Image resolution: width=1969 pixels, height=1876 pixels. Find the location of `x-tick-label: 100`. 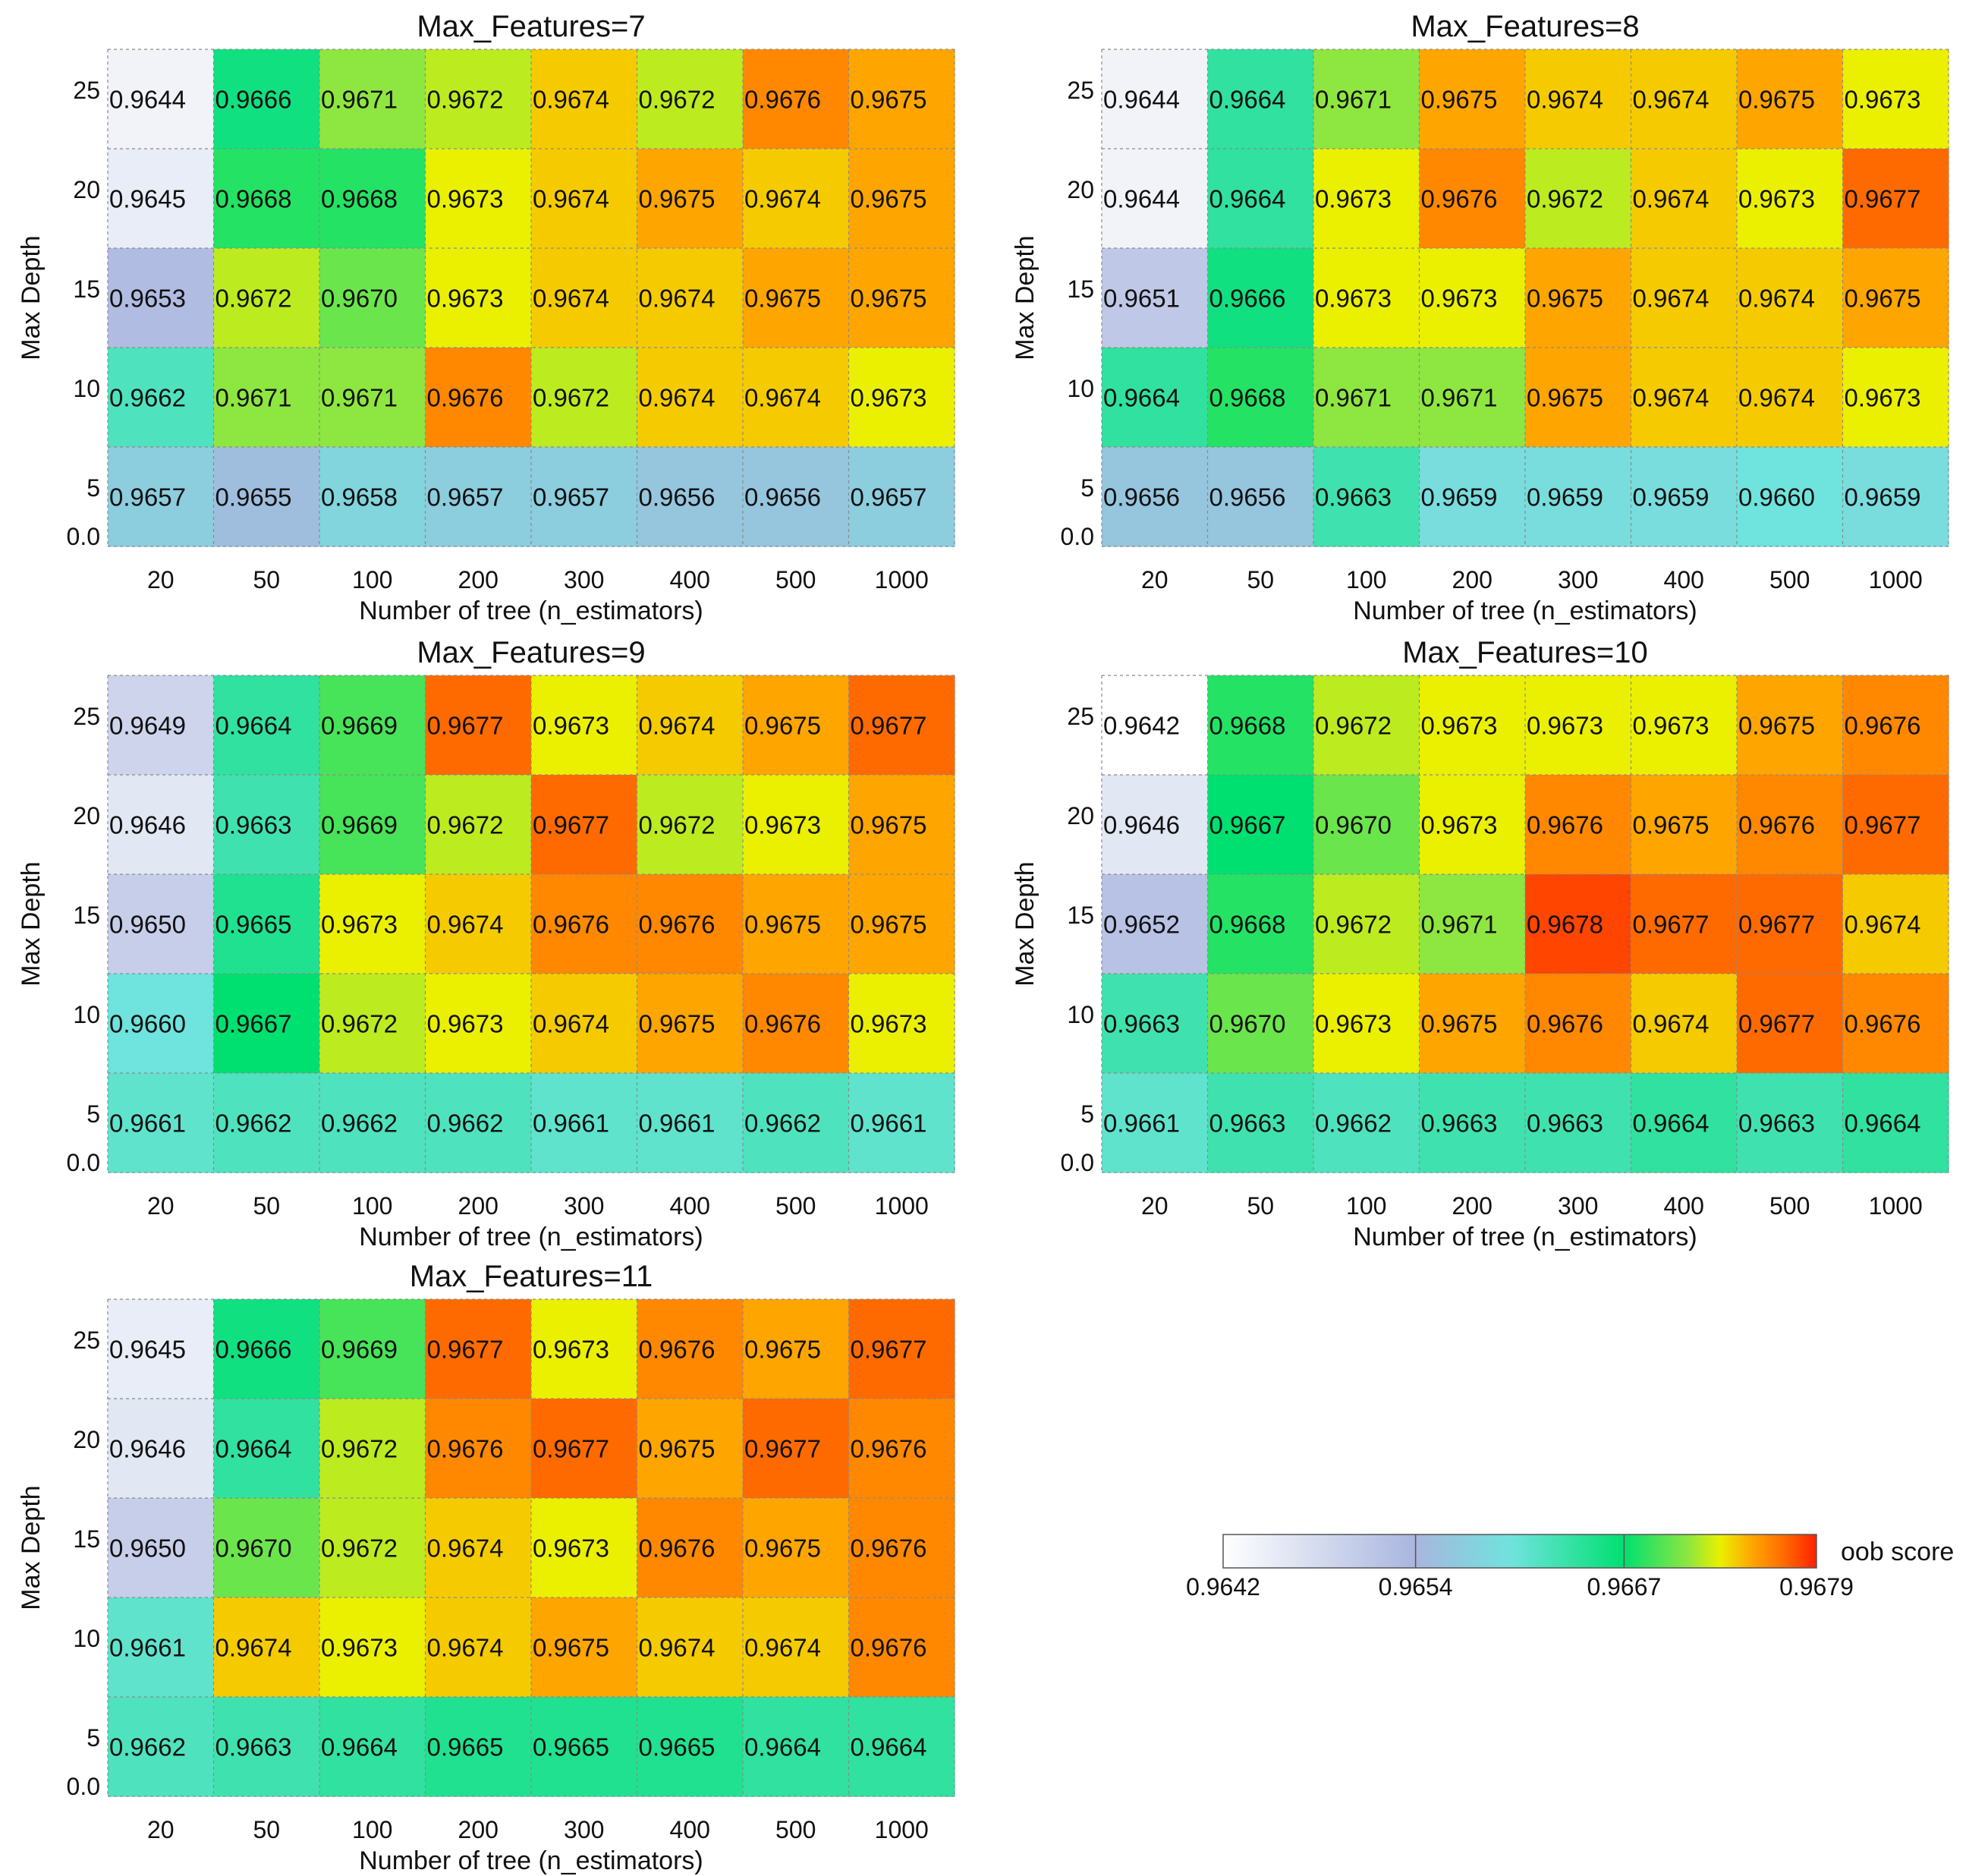

x-tick-label: 100 is located at coordinates (372, 1829).